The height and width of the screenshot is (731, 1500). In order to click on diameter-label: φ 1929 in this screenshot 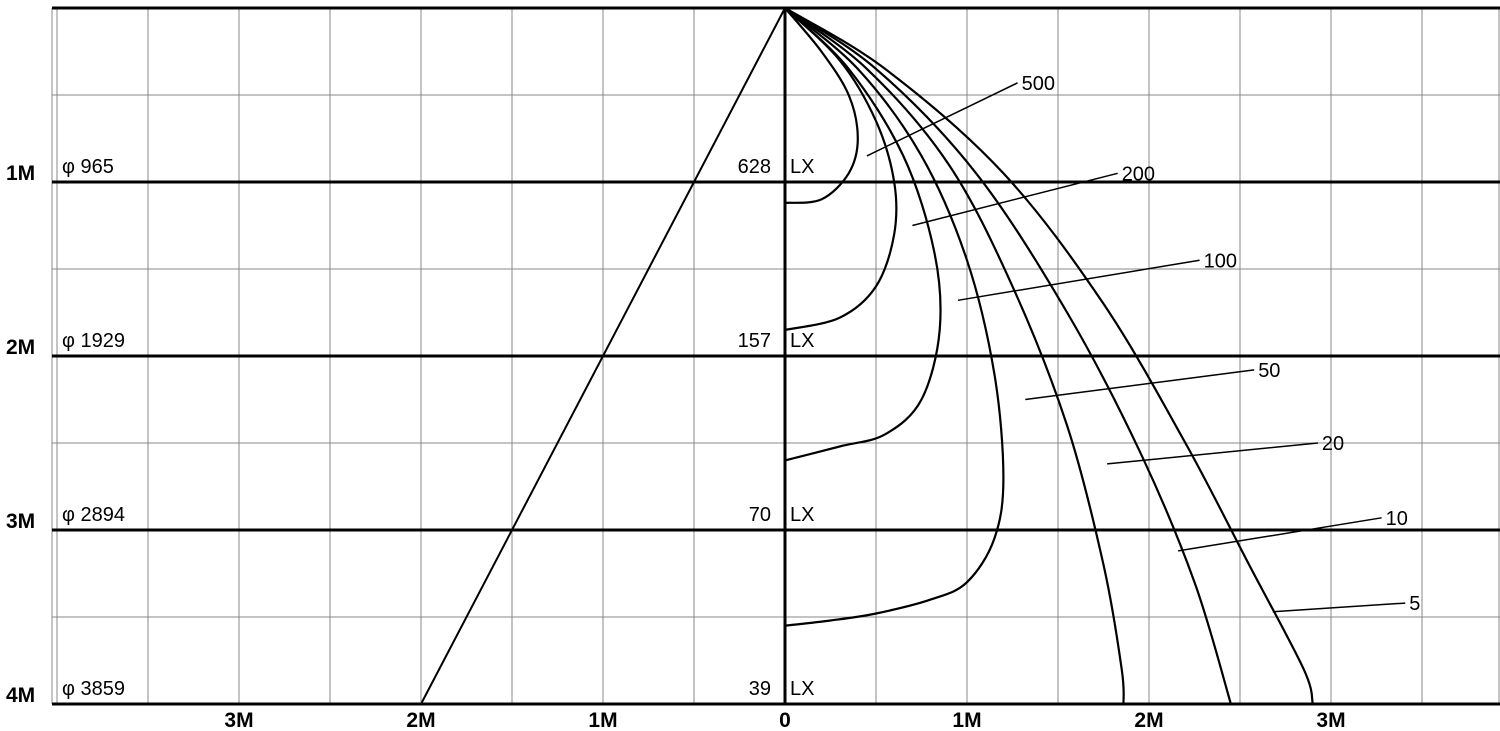, I will do `click(93, 341)`.